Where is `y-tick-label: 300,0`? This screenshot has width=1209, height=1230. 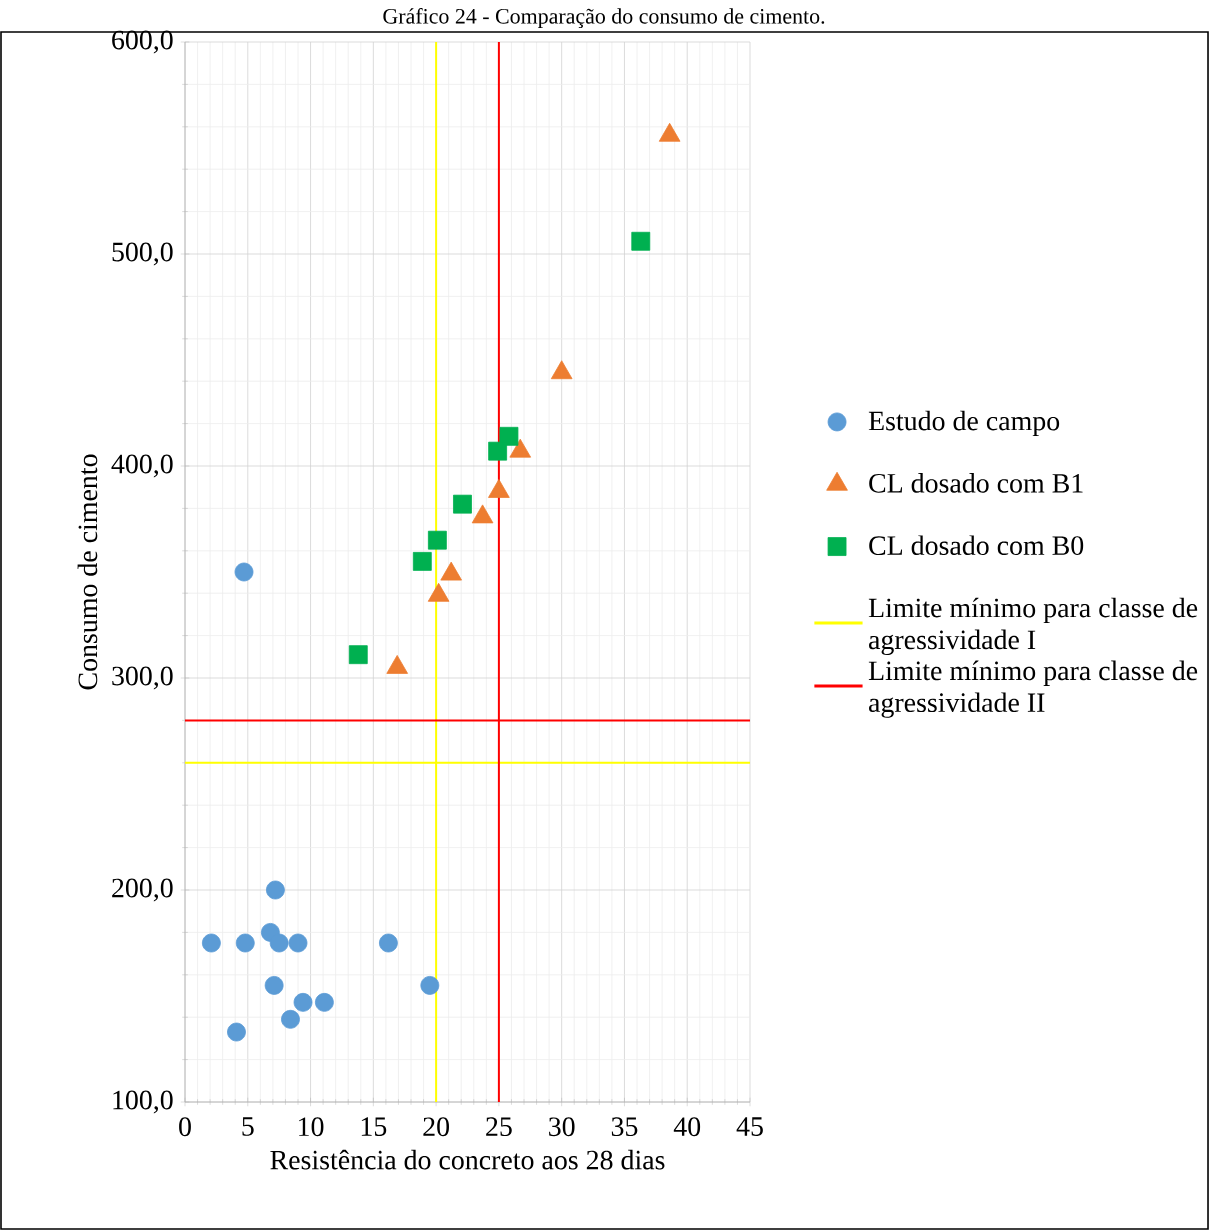
y-tick-label: 300,0 is located at coordinates (142, 678).